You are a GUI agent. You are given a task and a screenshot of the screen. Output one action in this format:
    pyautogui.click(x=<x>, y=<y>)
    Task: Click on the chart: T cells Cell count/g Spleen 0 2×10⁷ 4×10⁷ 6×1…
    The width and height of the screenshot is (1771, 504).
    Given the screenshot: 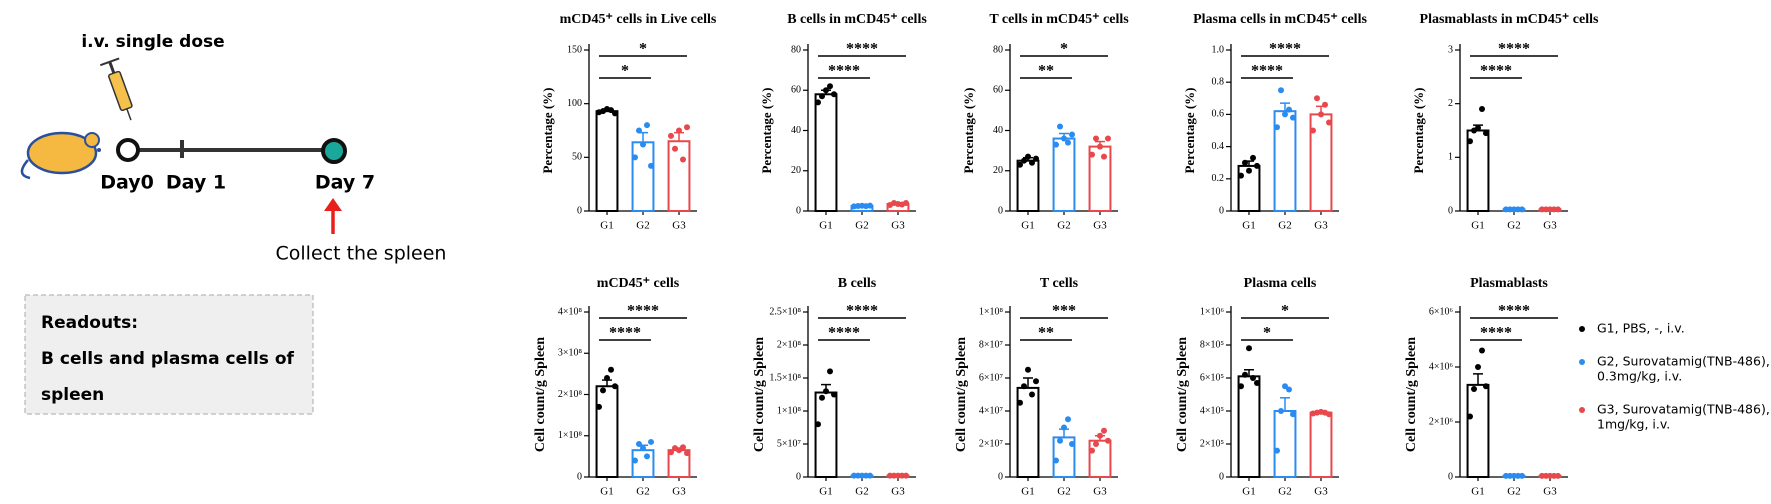 What is the action you would take?
    pyautogui.click(x=1036, y=387)
    